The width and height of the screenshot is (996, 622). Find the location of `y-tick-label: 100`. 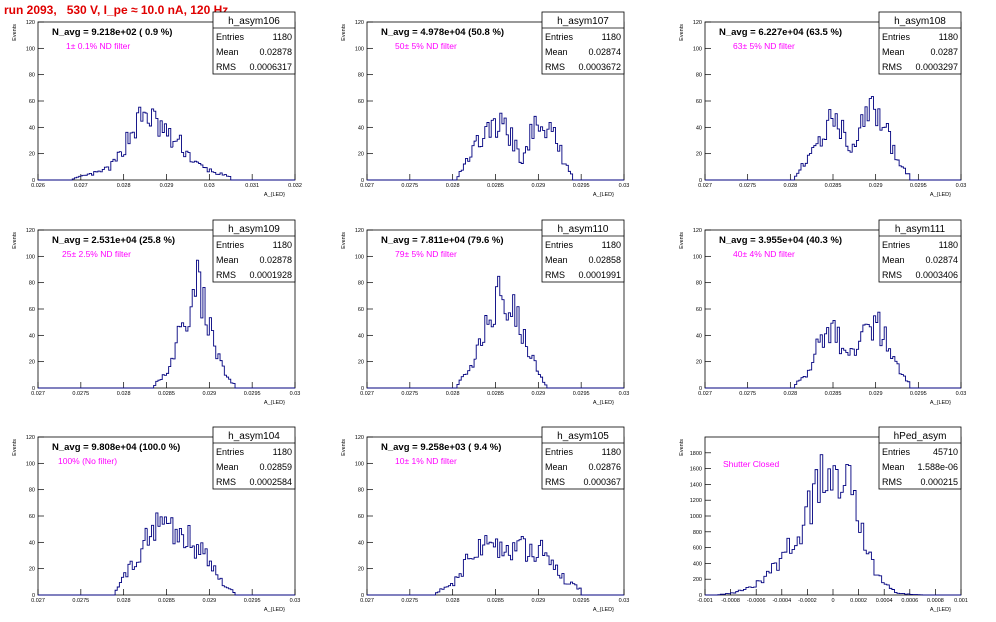

y-tick-label: 100 is located at coordinates (697, 49).